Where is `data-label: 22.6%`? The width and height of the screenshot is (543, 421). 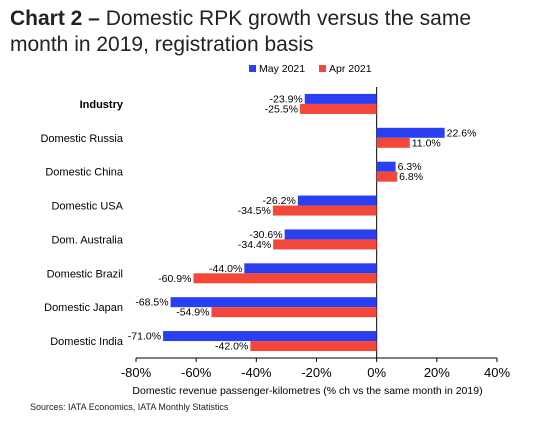
data-label: 22.6% is located at coordinates (462, 133).